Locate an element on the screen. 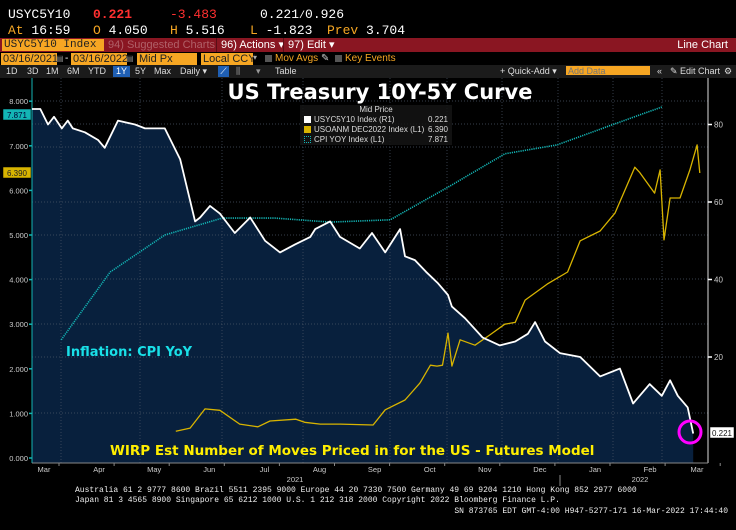  white-swatch-icon is located at coordinates (307, 120).